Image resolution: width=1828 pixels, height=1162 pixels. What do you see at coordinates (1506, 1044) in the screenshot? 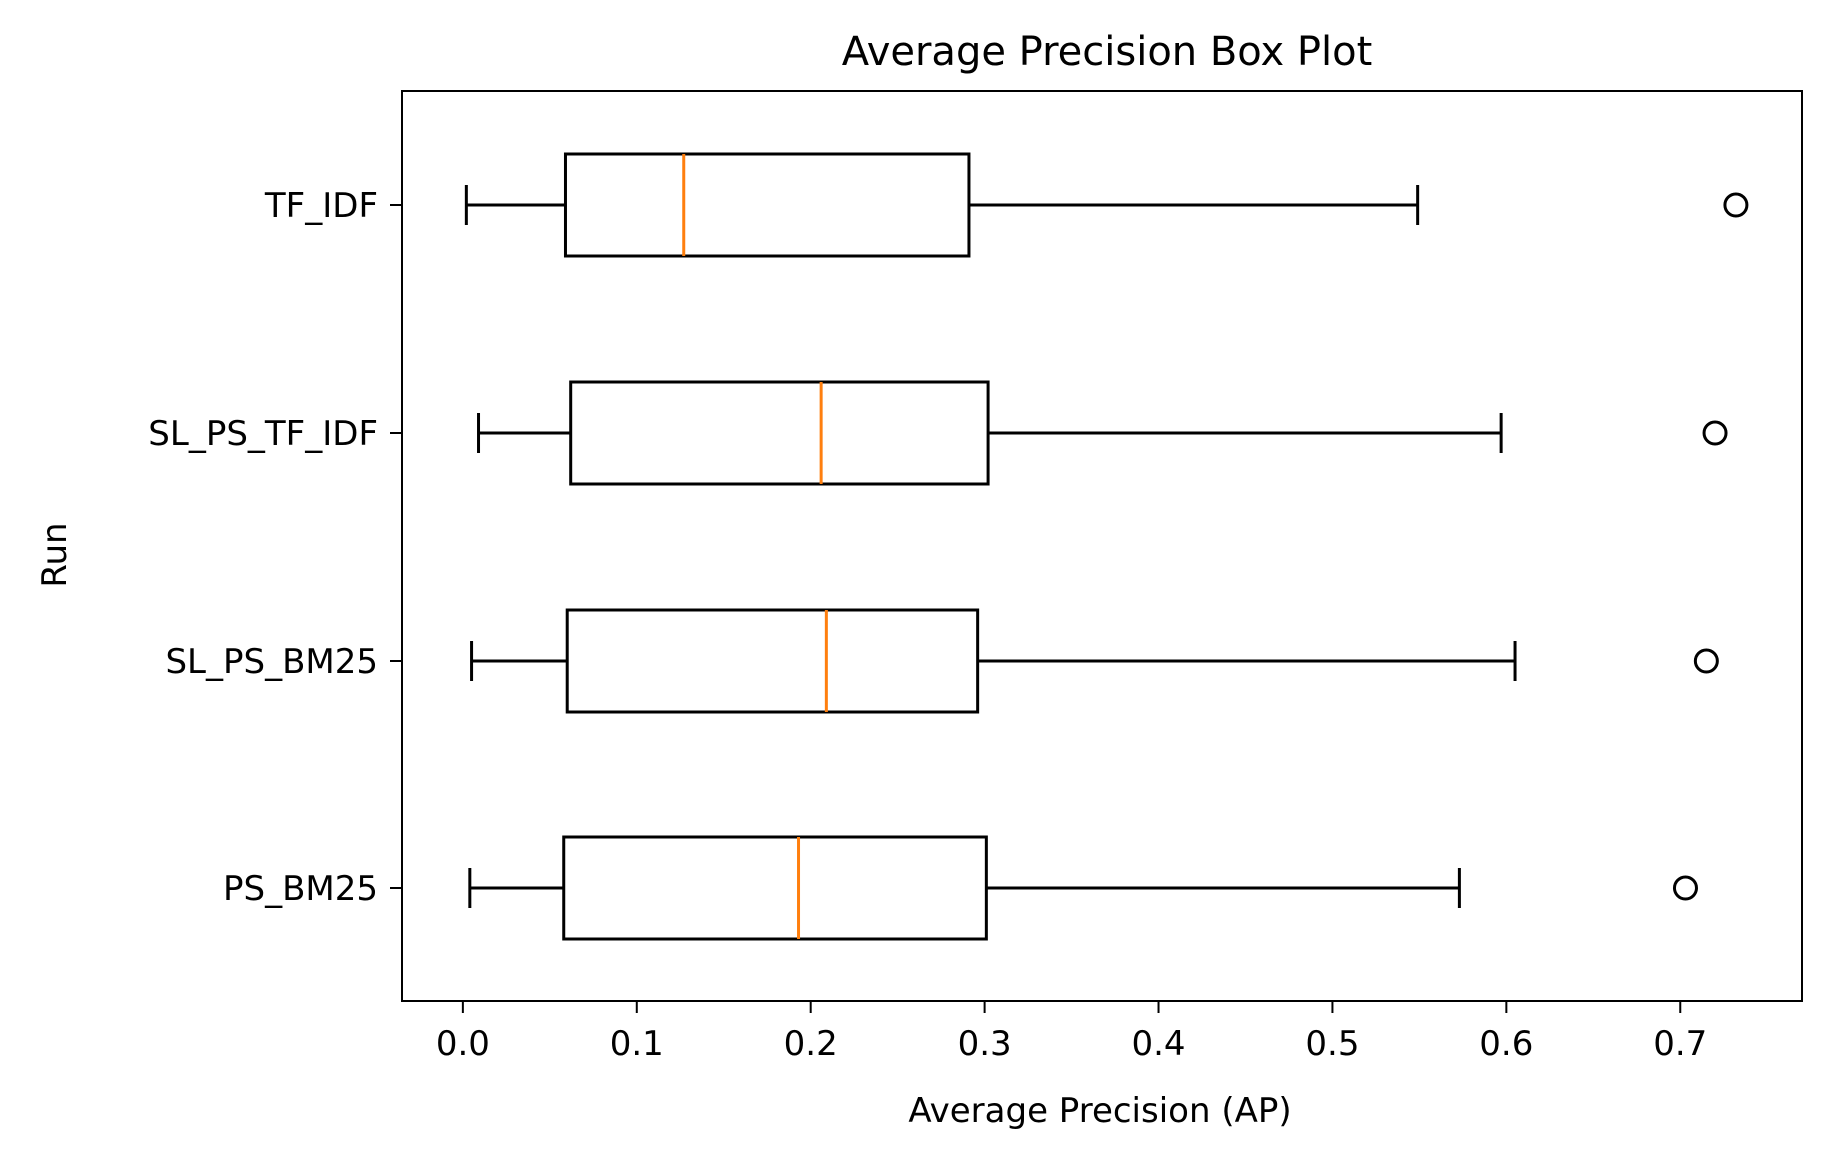
I see `x-tick-label: 0.6` at bounding box center [1506, 1044].